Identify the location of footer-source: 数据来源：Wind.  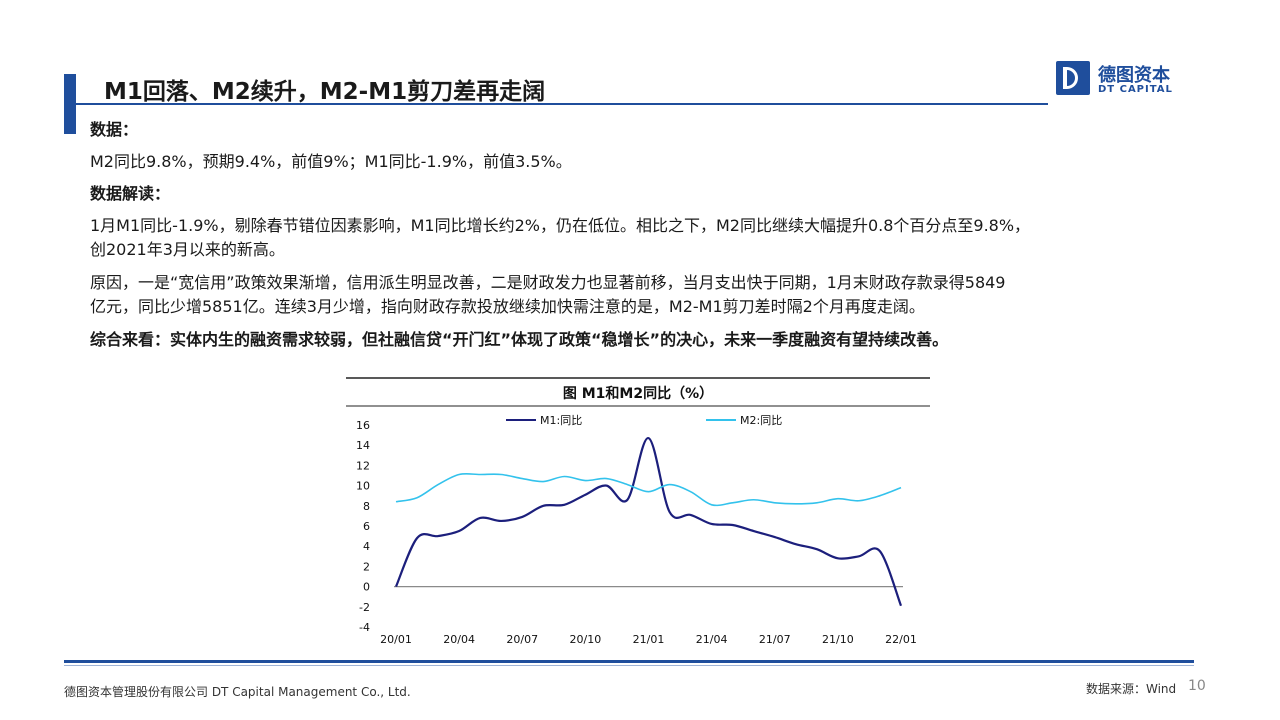
(1131, 689).